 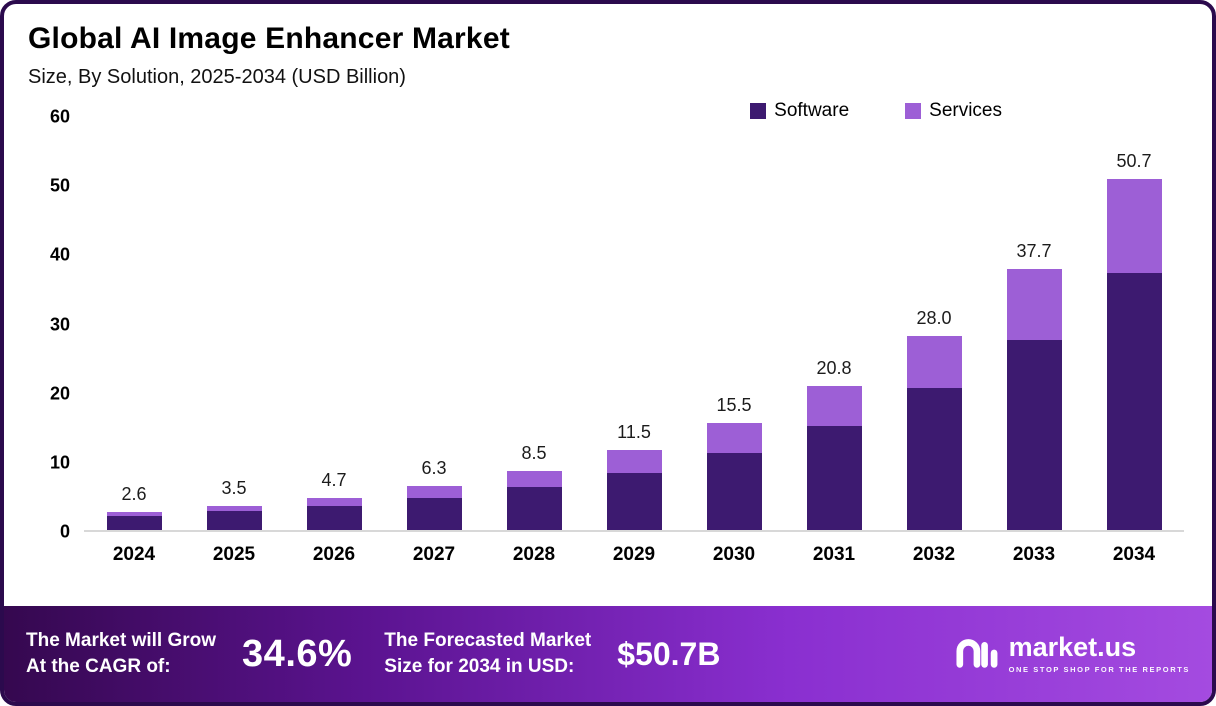 I want to click on y-tick-label: 60, so click(x=59, y=116).